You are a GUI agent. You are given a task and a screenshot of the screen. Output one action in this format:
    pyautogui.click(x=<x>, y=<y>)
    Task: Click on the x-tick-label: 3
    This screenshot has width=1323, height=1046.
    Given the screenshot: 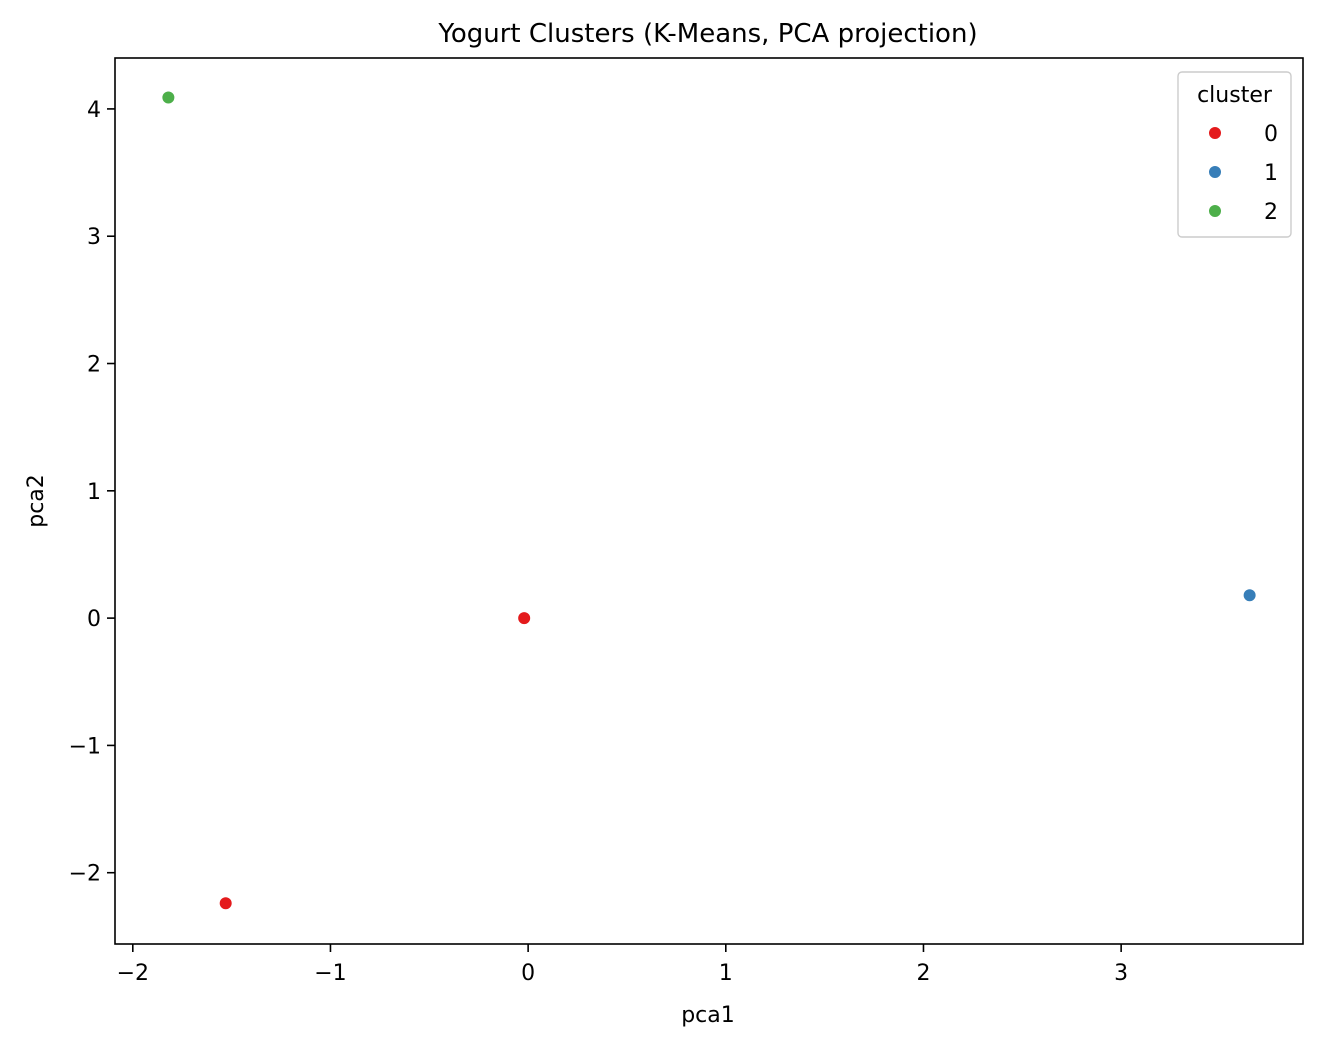 What is the action you would take?
    pyautogui.click(x=1121, y=973)
    